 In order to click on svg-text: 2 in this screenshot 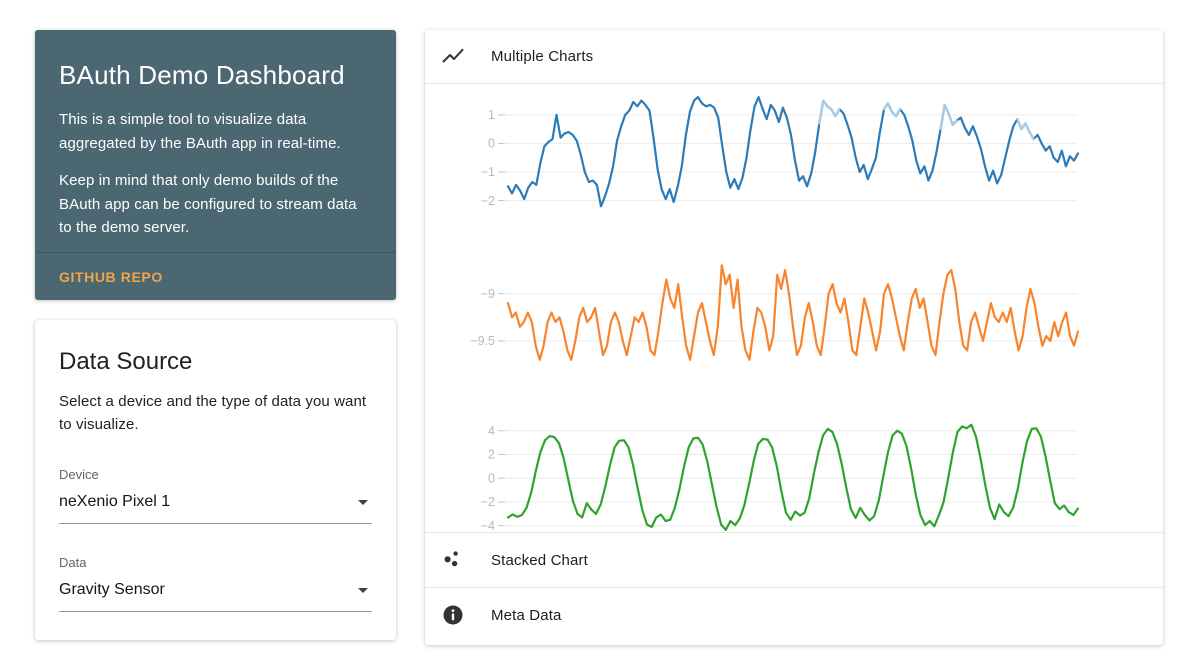, I will do `click(491, 455)`.